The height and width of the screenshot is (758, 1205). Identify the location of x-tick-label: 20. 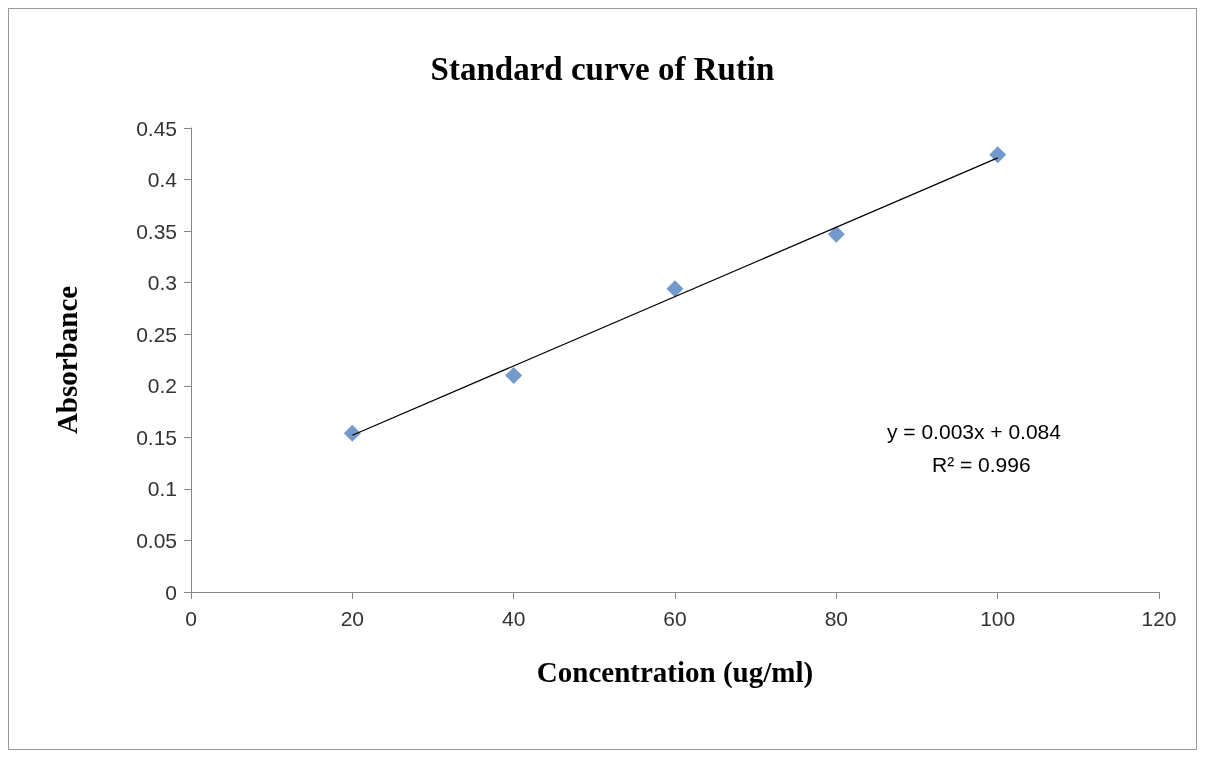
(352, 618).